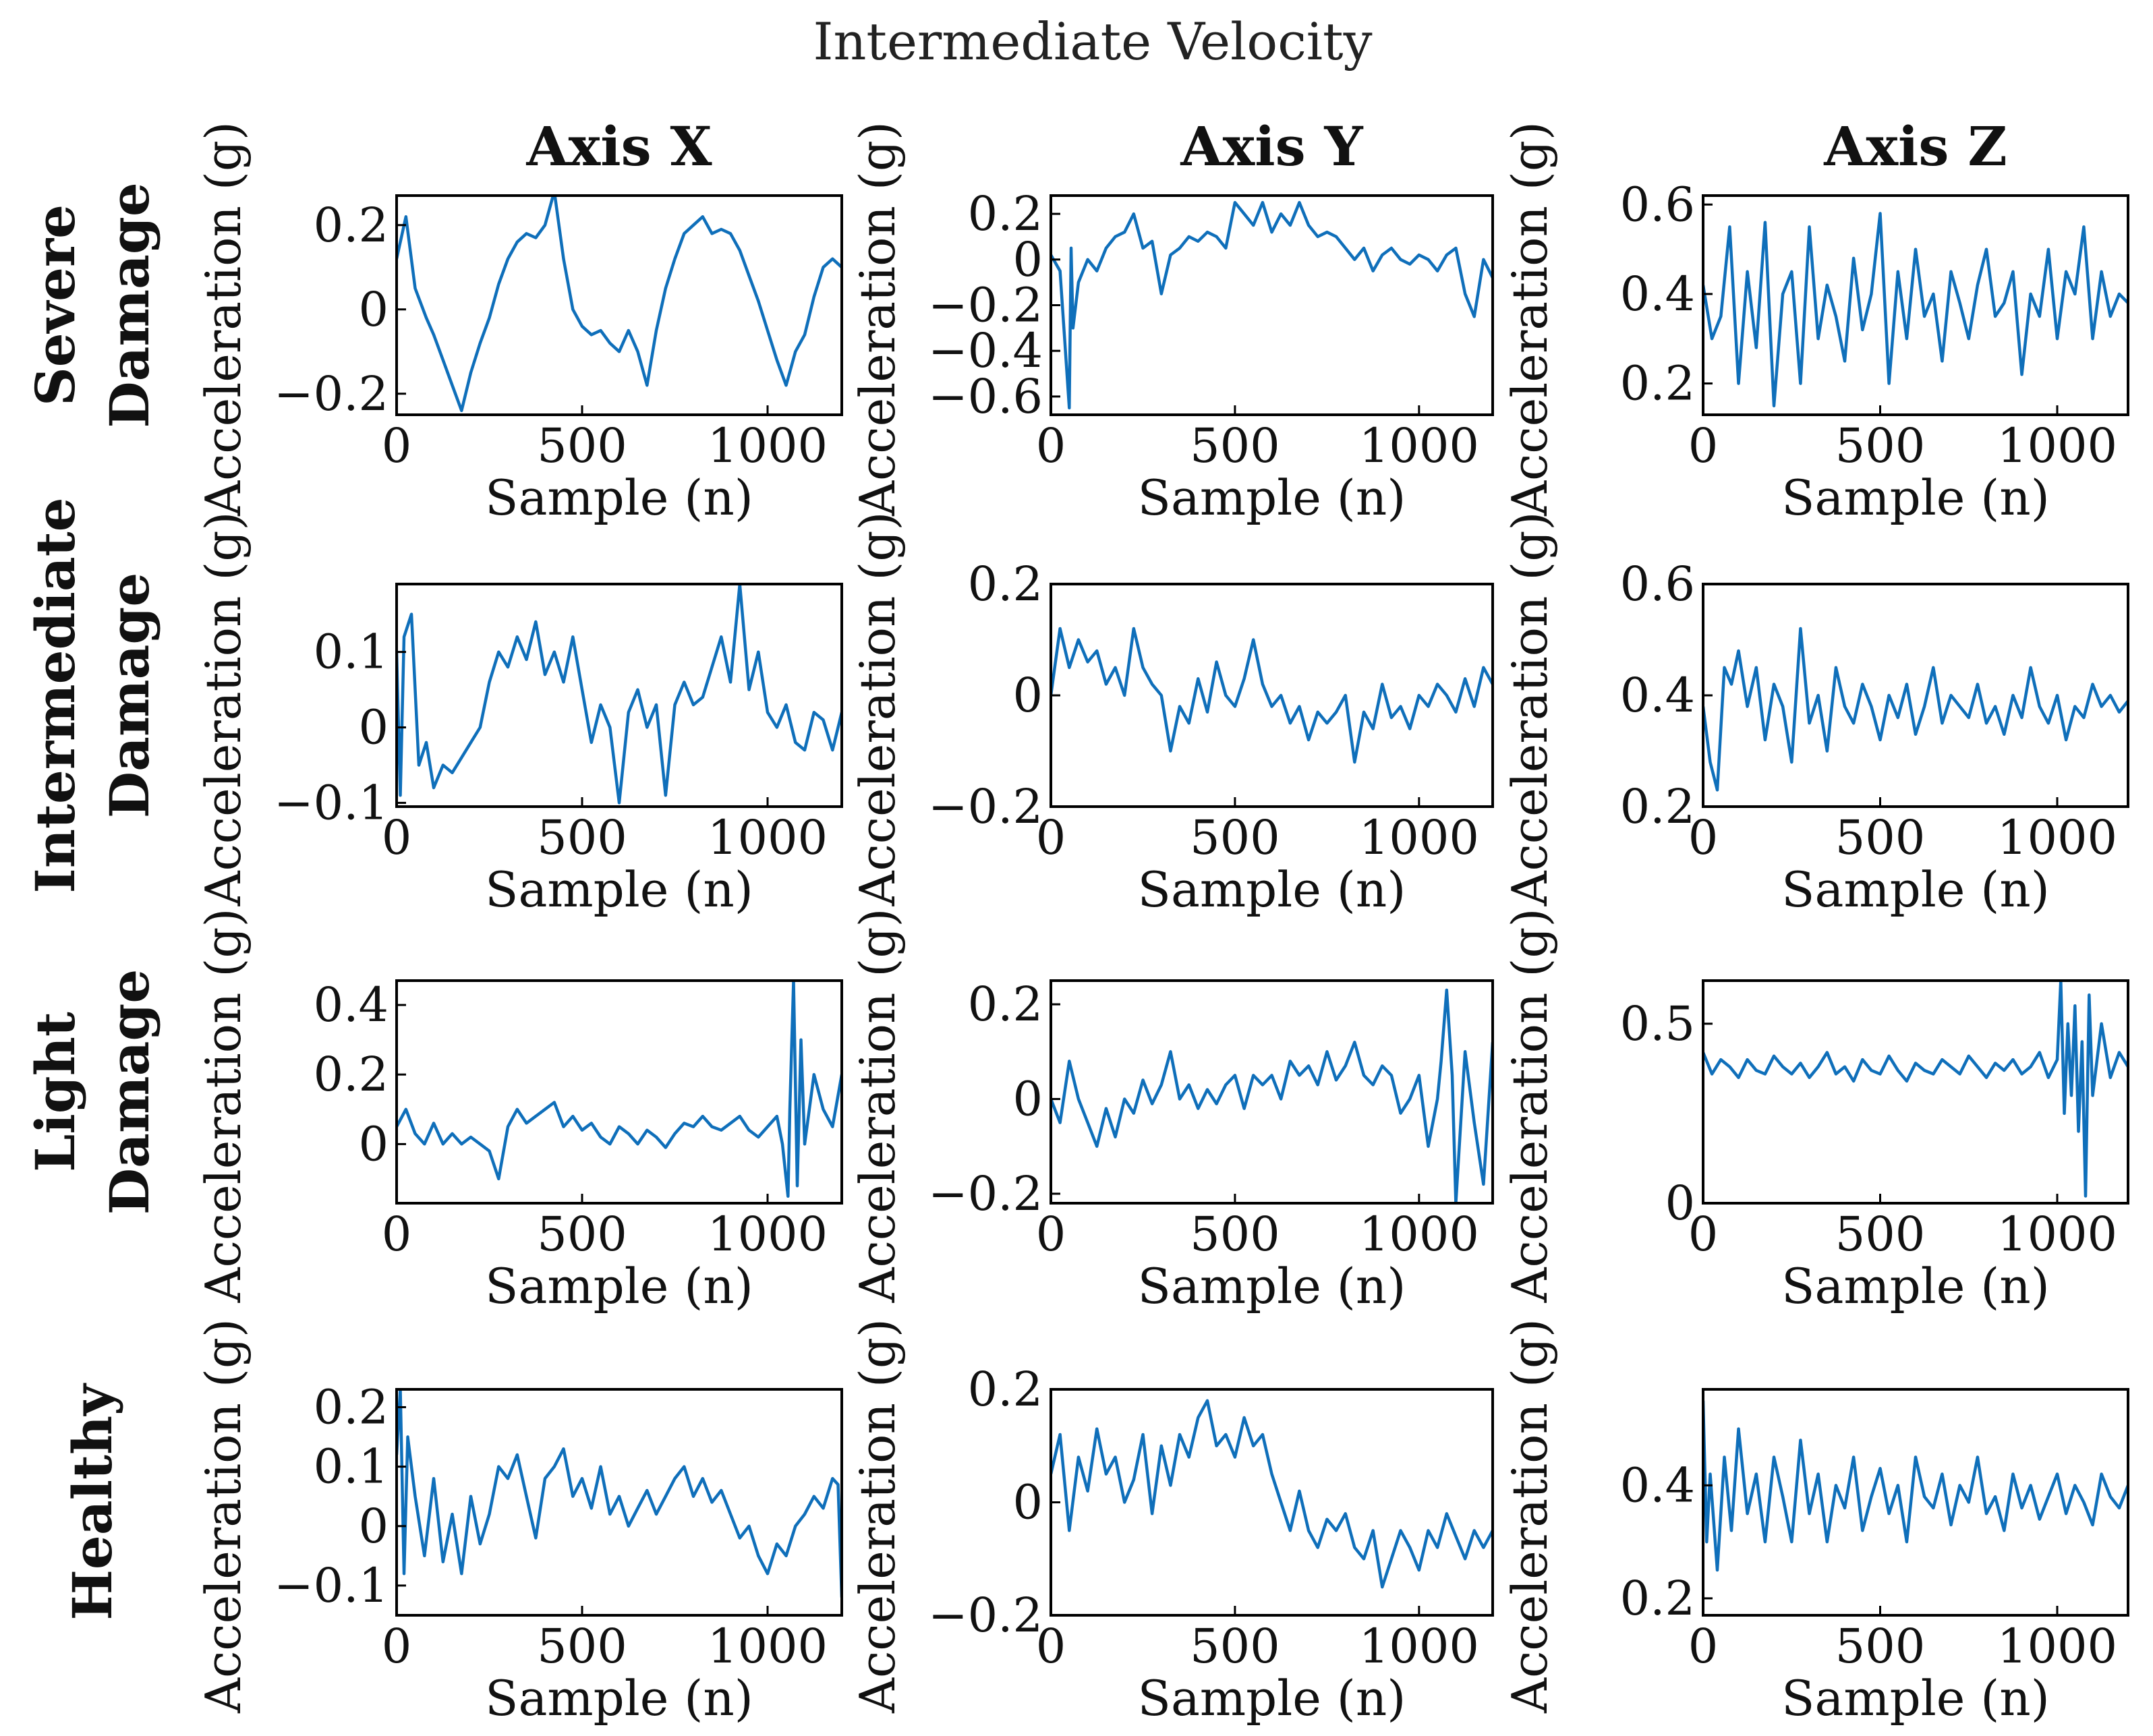 This screenshot has width=2153, height=1736. Describe the element at coordinates (92, 1502) in the screenshot. I see `row-title-line: Healthy` at that location.